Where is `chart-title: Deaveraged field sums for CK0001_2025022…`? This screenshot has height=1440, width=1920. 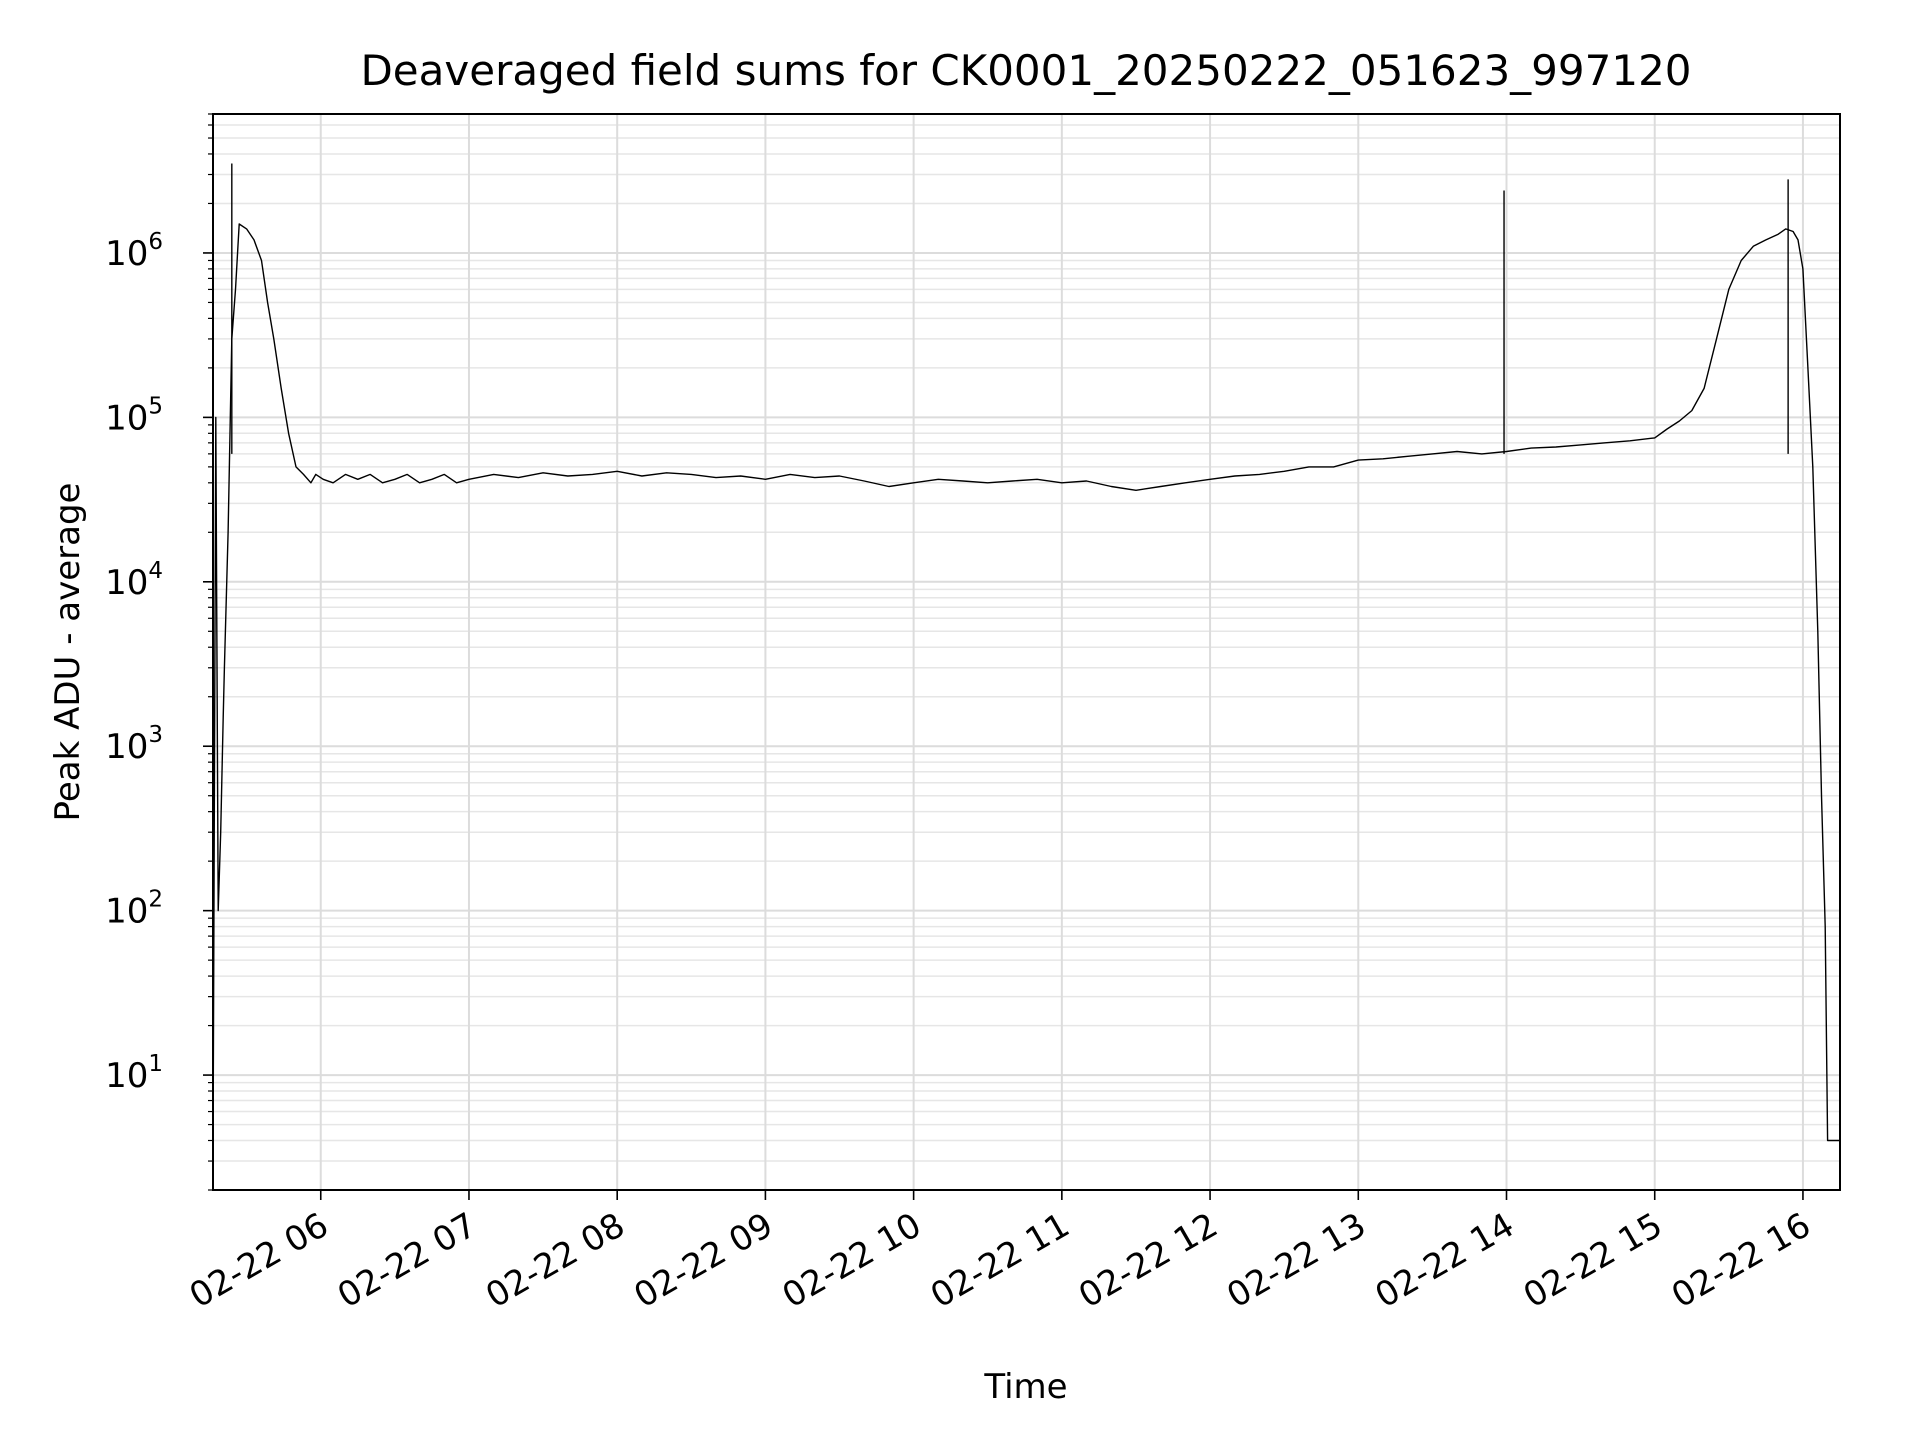 chart-title: Deaveraged field sums for CK0001_2025022… is located at coordinates (1025, 70).